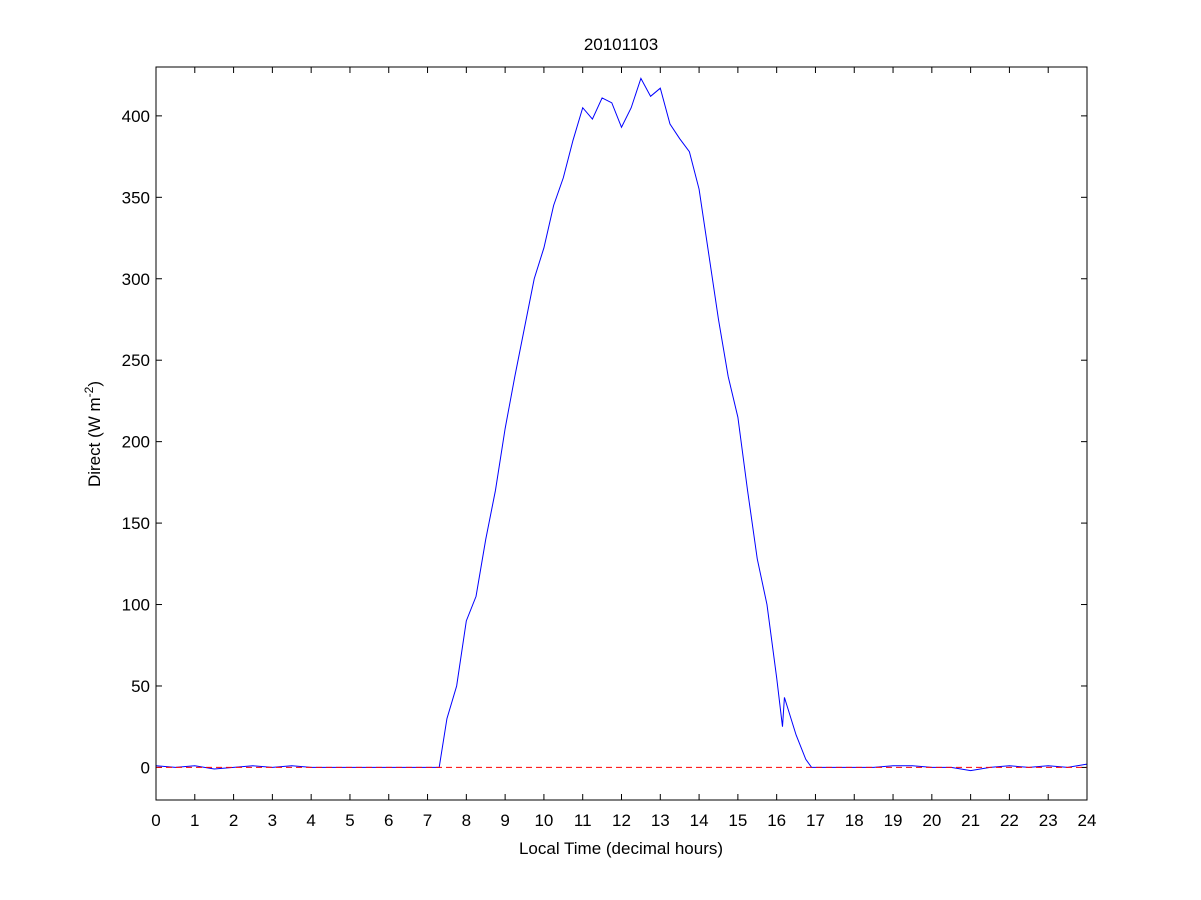 The width and height of the screenshot is (1201, 900). What do you see at coordinates (310, 820) in the screenshot?
I see `x-tick-label: 4` at bounding box center [310, 820].